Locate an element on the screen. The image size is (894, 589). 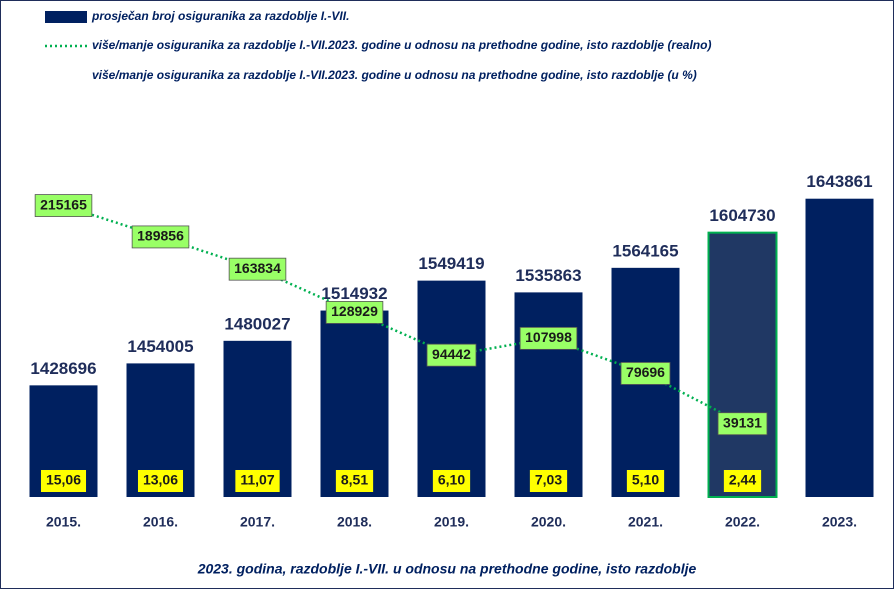
line-value-label: 39131 is located at coordinates (742, 422).